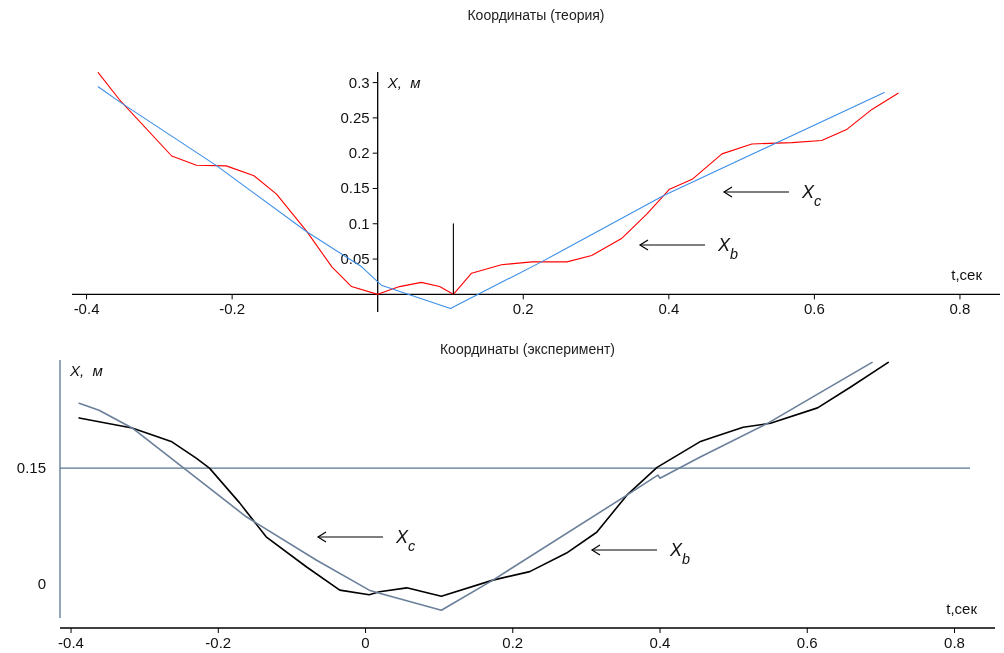 The width and height of the screenshot is (1004, 653). I want to click on y-tick-label: 0.25, so click(355, 117).